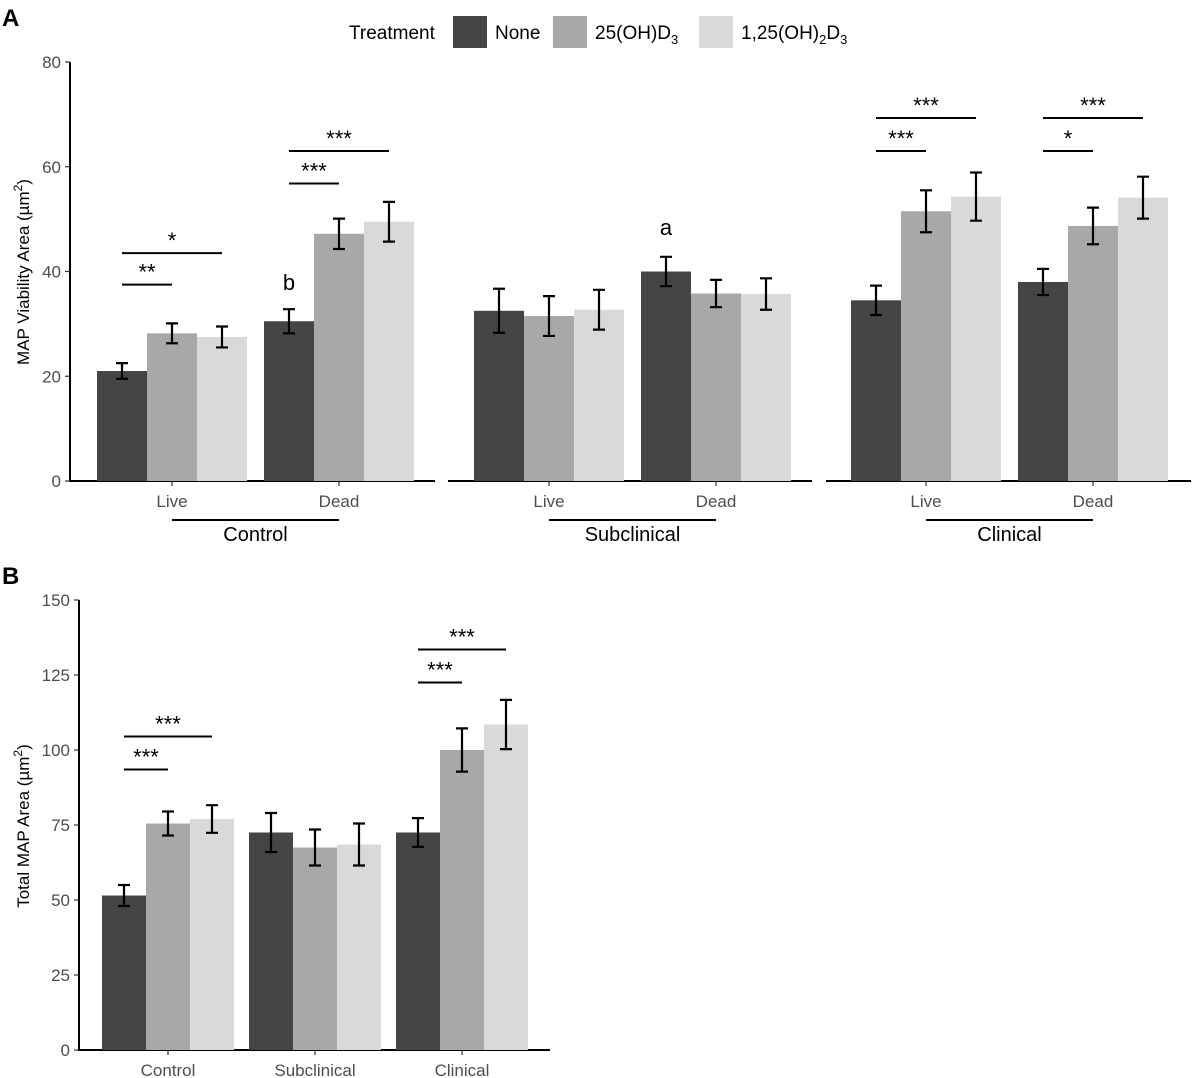  What do you see at coordinates (60, 825) in the screenshot?
I see `panel-b-ytick-label: 75` at bounding box center [60, 825].